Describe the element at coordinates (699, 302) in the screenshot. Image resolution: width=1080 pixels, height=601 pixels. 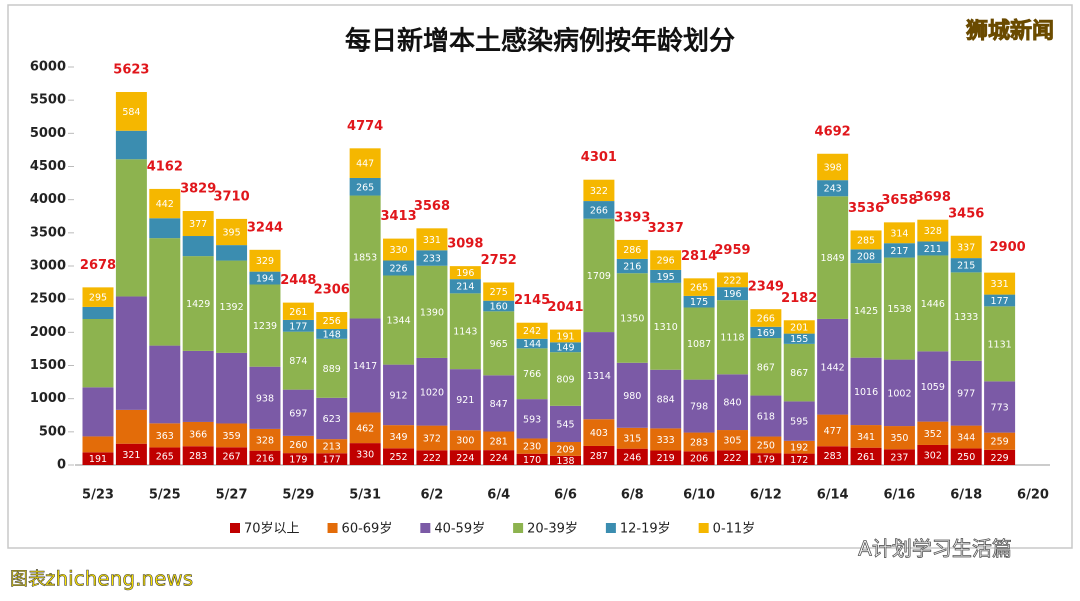
I see `segment-label: 175` at that location.